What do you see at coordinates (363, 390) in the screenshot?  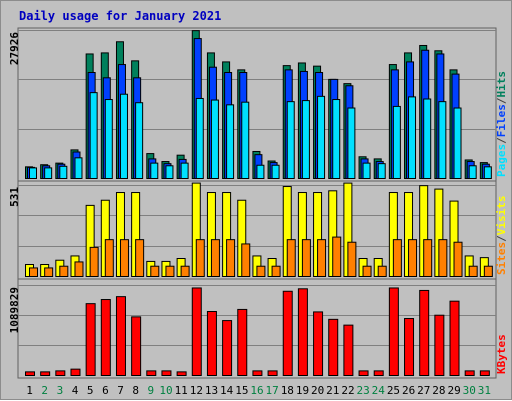 I see `x-tick-label: 23` at bounding box center [363, 390].